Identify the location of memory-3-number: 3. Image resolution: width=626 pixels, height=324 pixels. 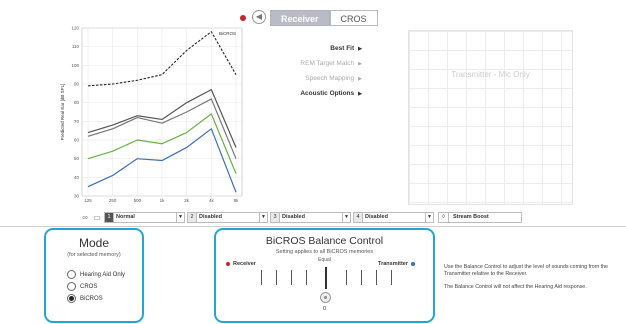
(275, 217).